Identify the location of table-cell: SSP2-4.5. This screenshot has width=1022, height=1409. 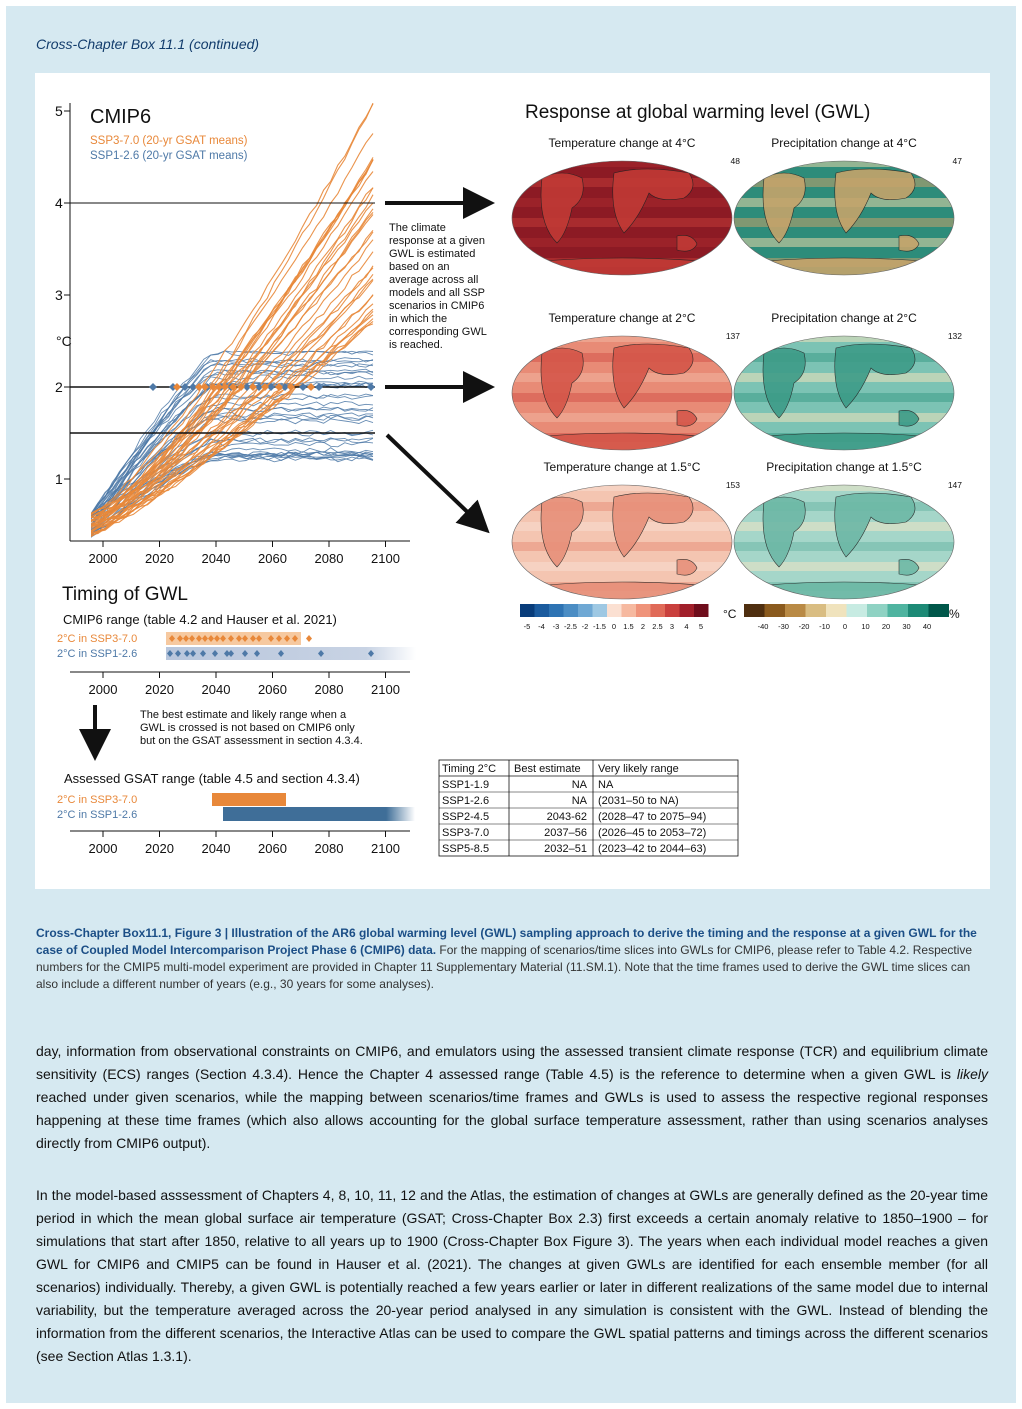
(465, 817).